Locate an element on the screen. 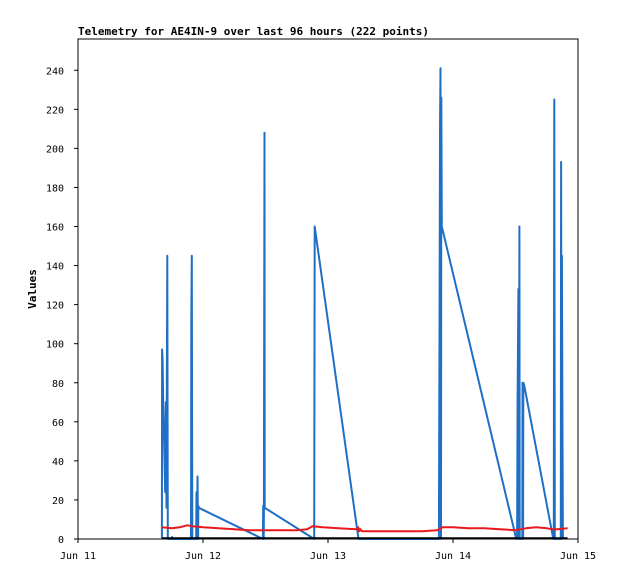 This screenshot has width=618, height=579. y-tick-label: 80 is located at coordinates (58, 384).